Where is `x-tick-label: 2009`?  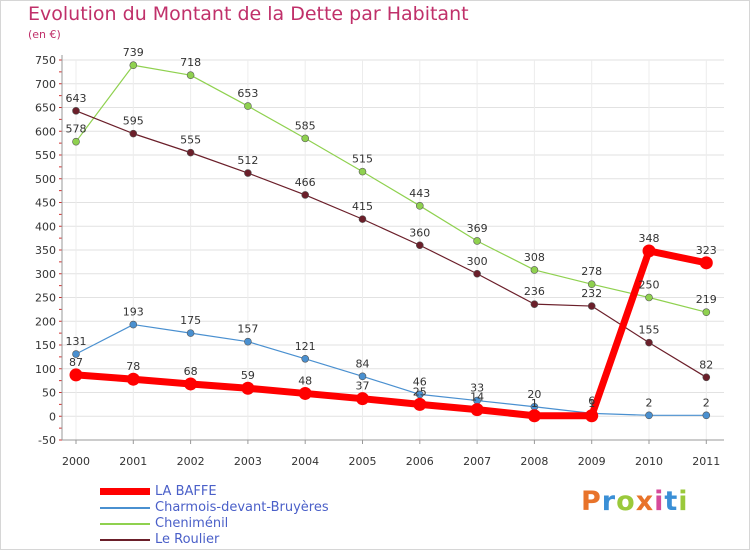 x-tick-label: 2009 is located at coordinates (592, 461).